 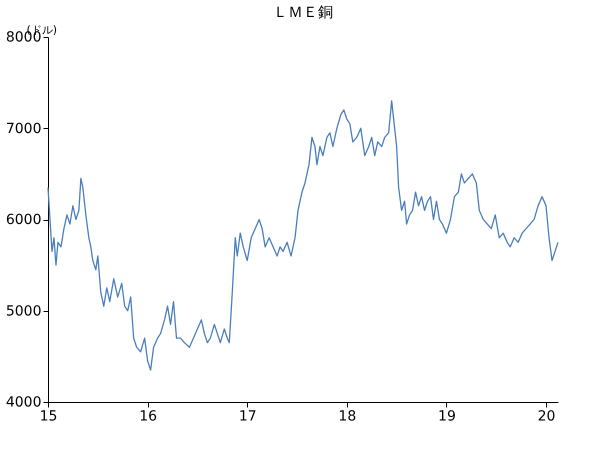 What do you see at coordinates (24, 220) in the screenshot?
I see `y-tick-label: 6000` at bounding box center [24, 220].